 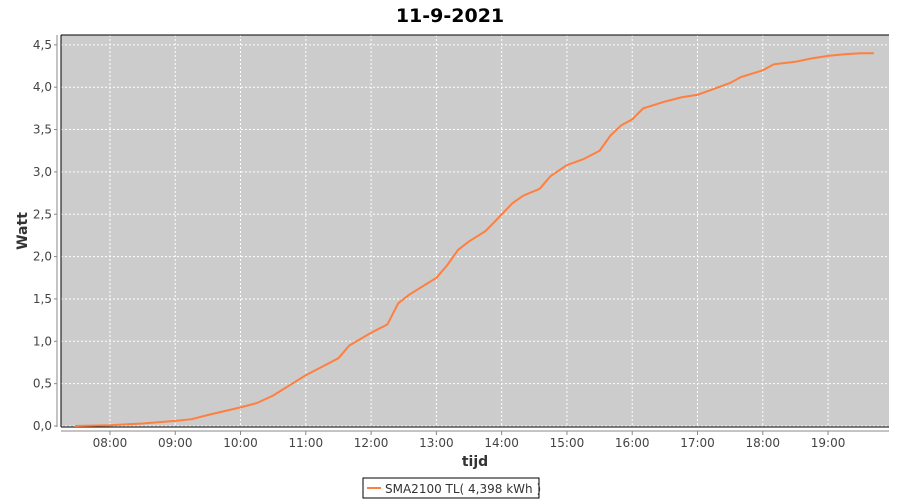 I want to click on chart-title: 11-9-2021, so click(x=450, y=16).